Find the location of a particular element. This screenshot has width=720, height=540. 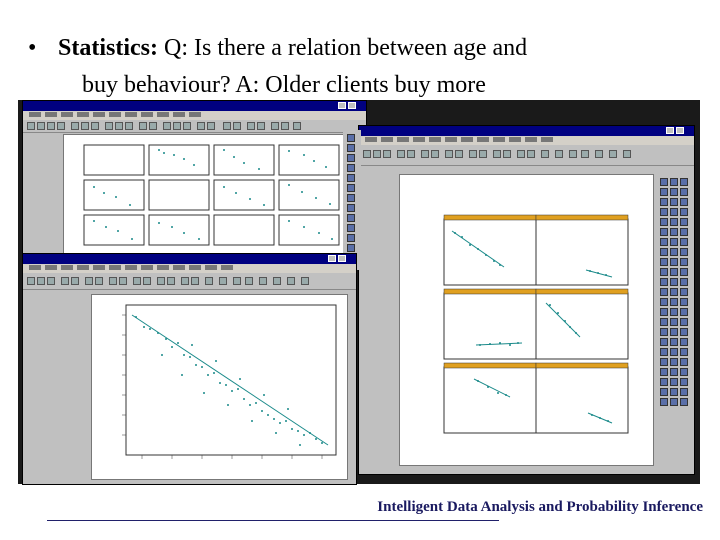

tool-palette is located at coordinates (675, 319).